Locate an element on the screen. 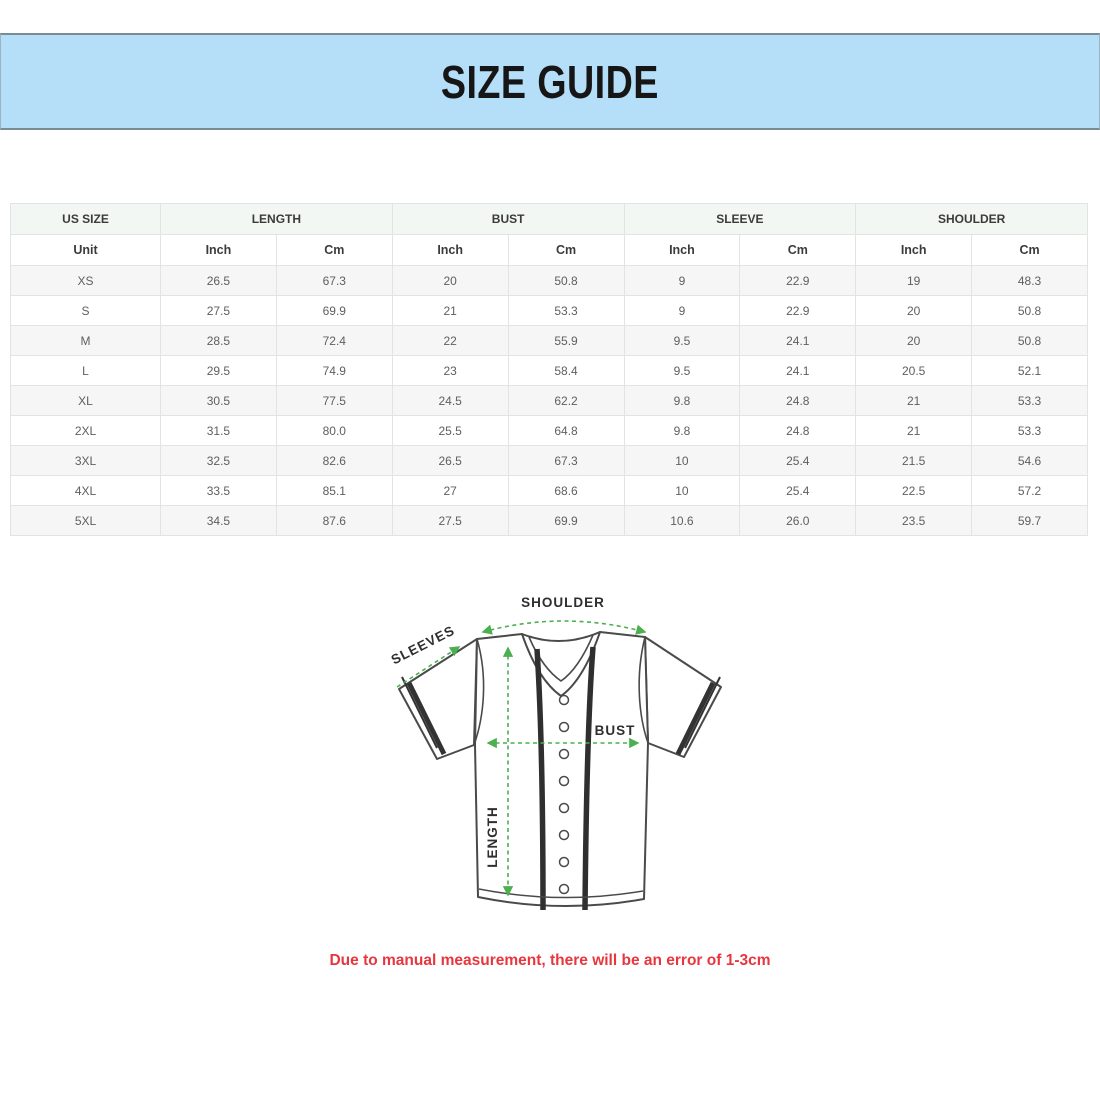 This screenshot has width=1100, height=1100. table-cell: 3XL is located at coordinates (85, 460).